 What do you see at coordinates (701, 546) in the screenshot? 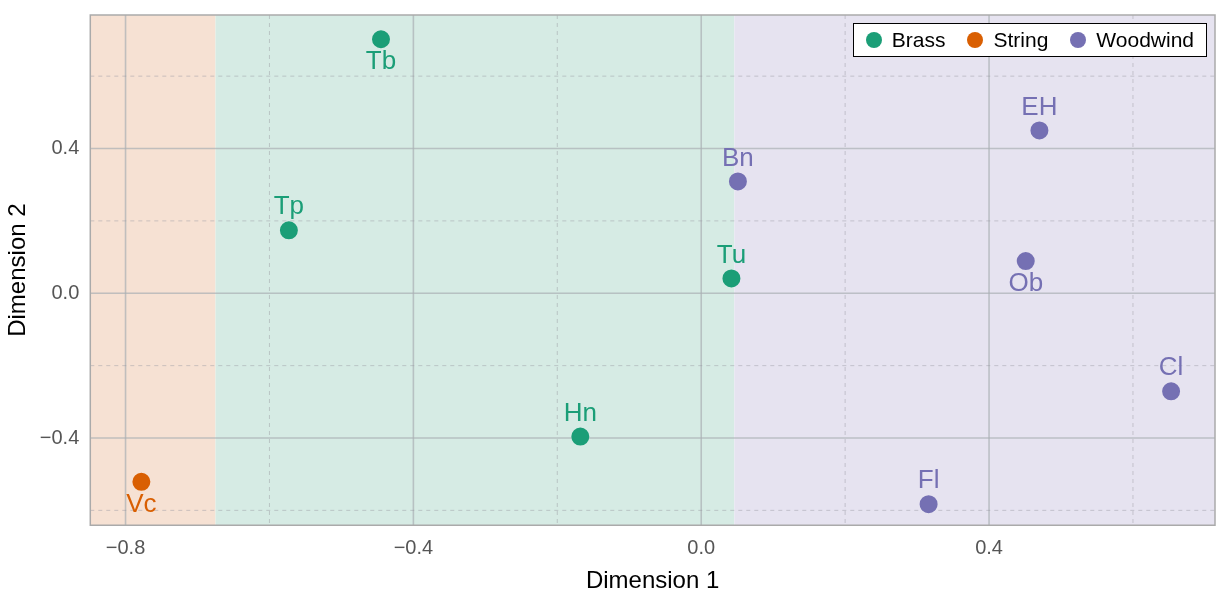
I see `x-tick-label: 0.0` at bounding box center [701, 546].